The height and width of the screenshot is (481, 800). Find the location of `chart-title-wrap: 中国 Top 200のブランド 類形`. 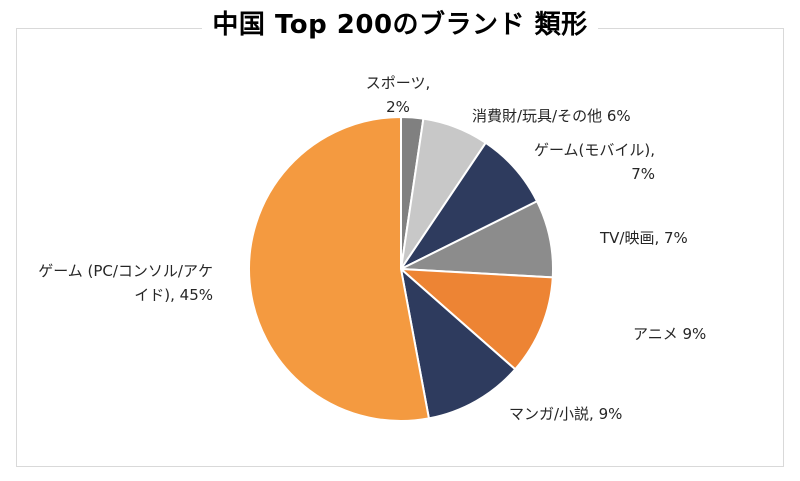

chart-title-wrap: 中国 Top 200のブランド 類形 is located at coordinates (400, 22).